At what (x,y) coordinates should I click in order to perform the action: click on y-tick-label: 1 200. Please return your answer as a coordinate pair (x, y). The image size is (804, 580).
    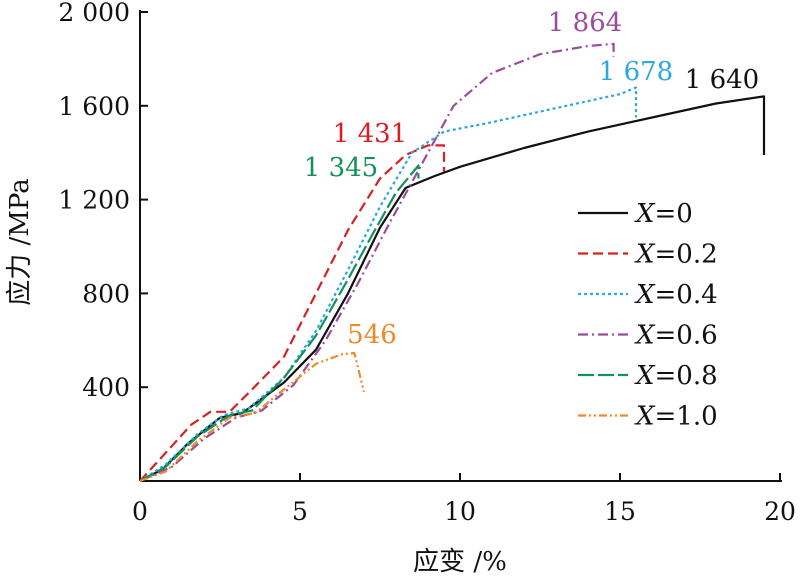
    Looking at the image, I should click on (94, 200).